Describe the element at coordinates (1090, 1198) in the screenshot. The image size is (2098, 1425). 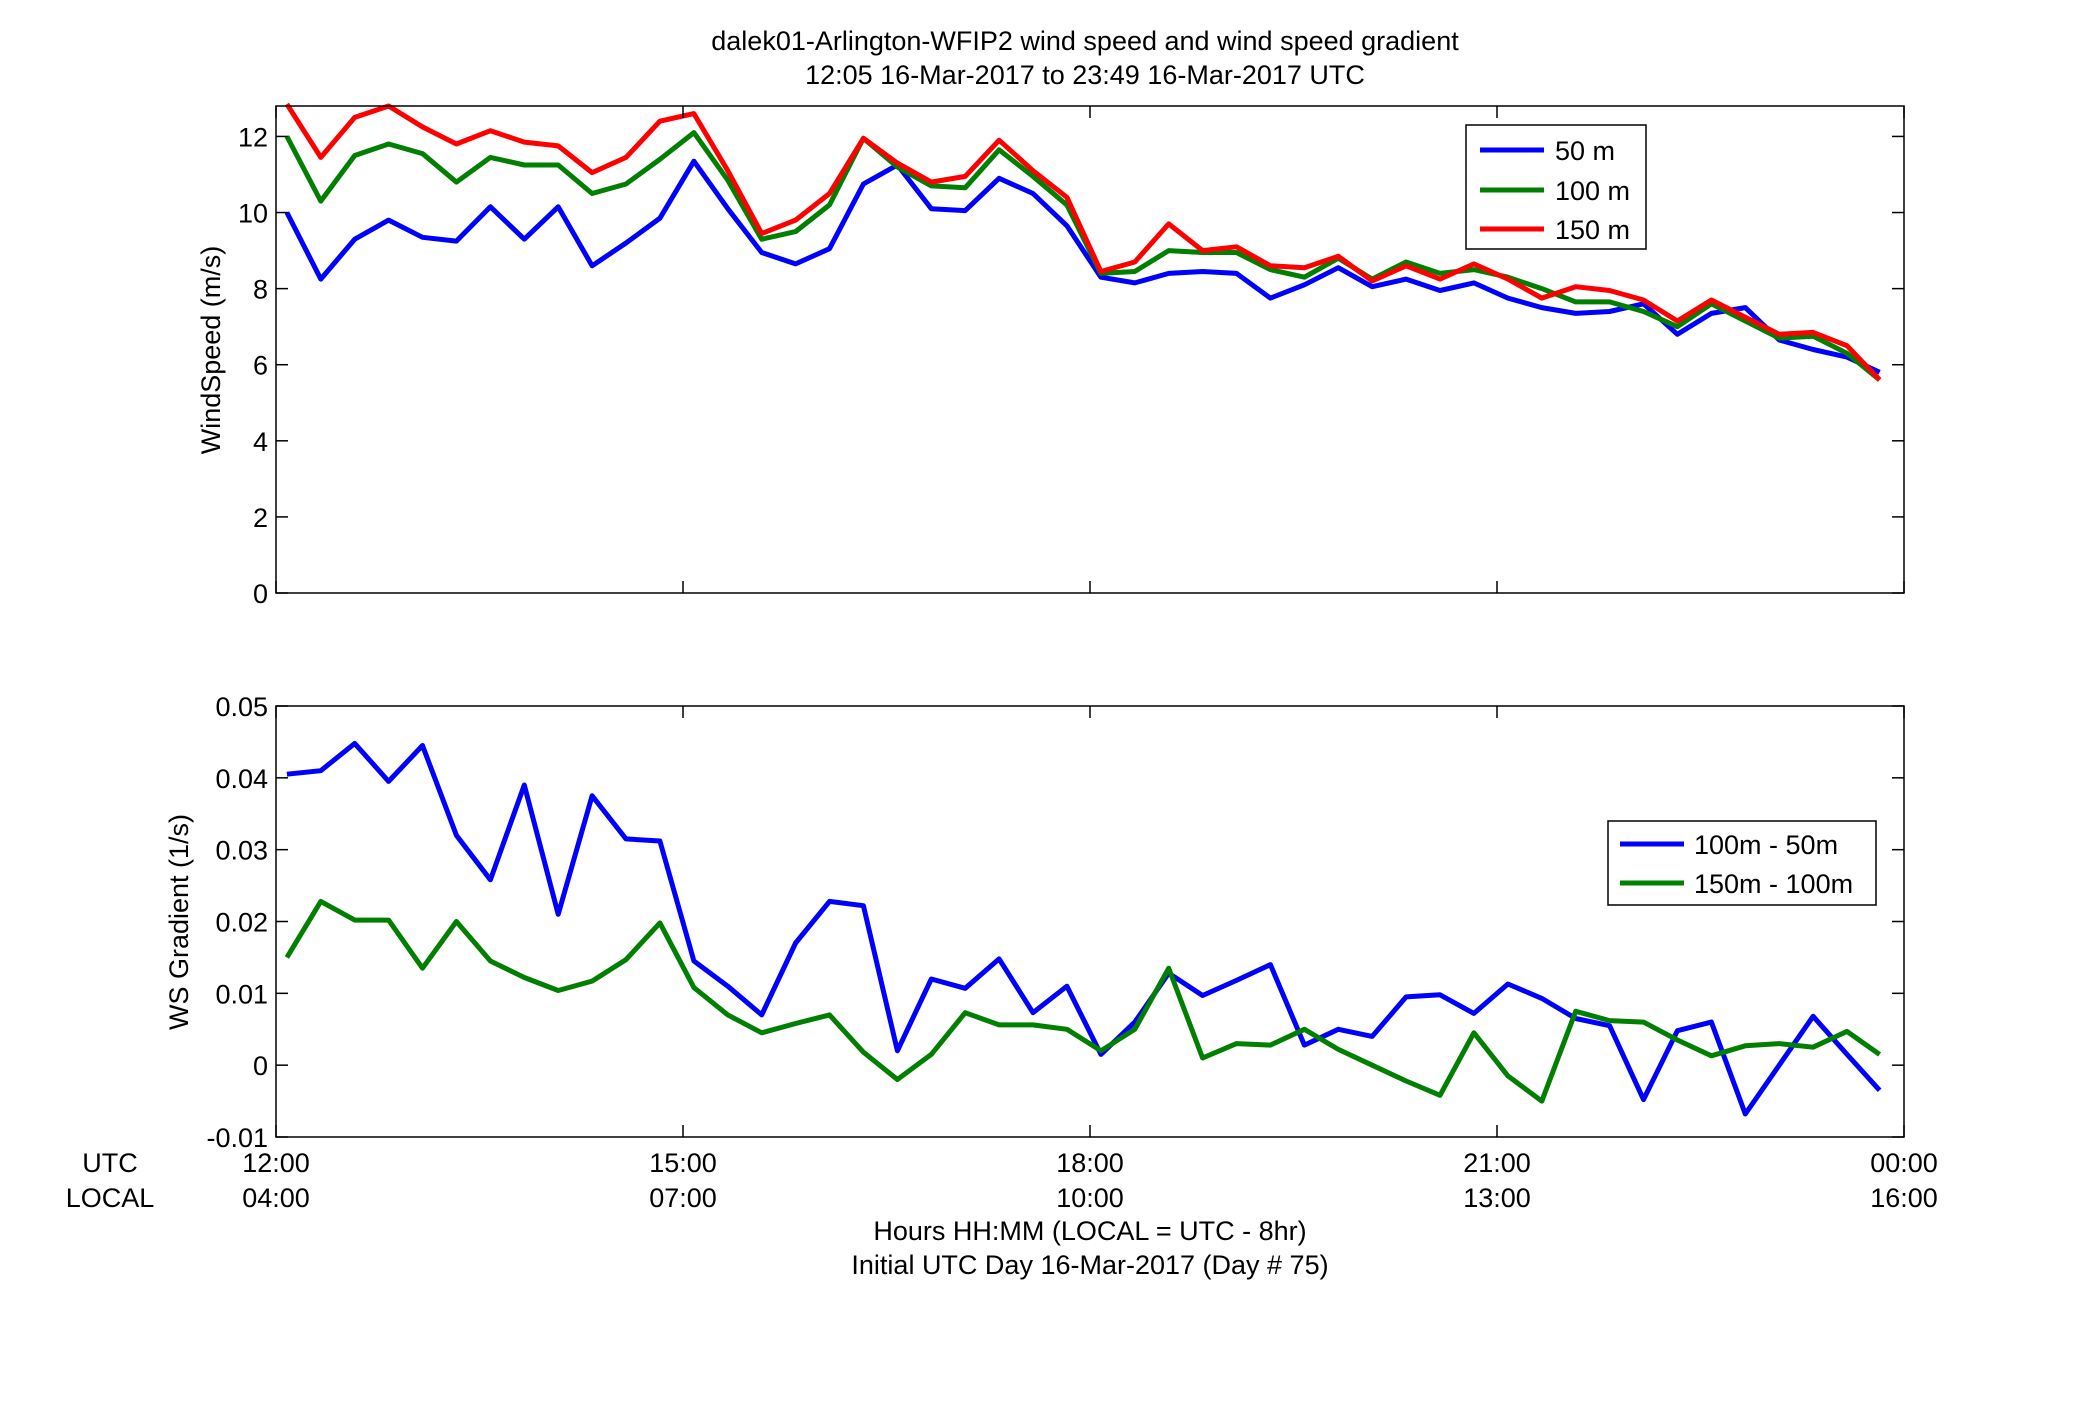
I see `xtick-label-local-2: 10:00` at that location.